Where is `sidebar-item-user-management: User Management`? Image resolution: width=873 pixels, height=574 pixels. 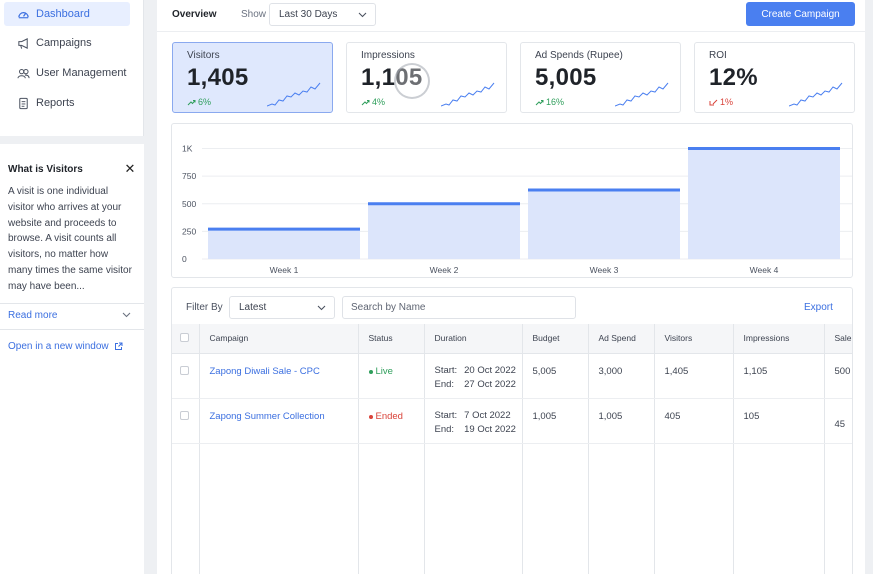 sidebar-item-user-management: User Management is located at coordinates (67, 73).